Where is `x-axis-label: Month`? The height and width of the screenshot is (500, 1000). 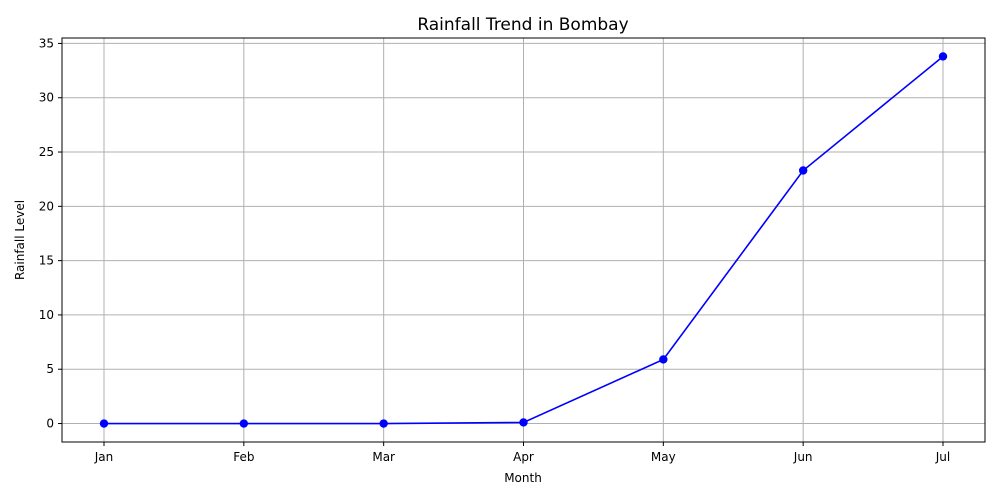
x-axis-label: Month is located at coordinates (523, 478).